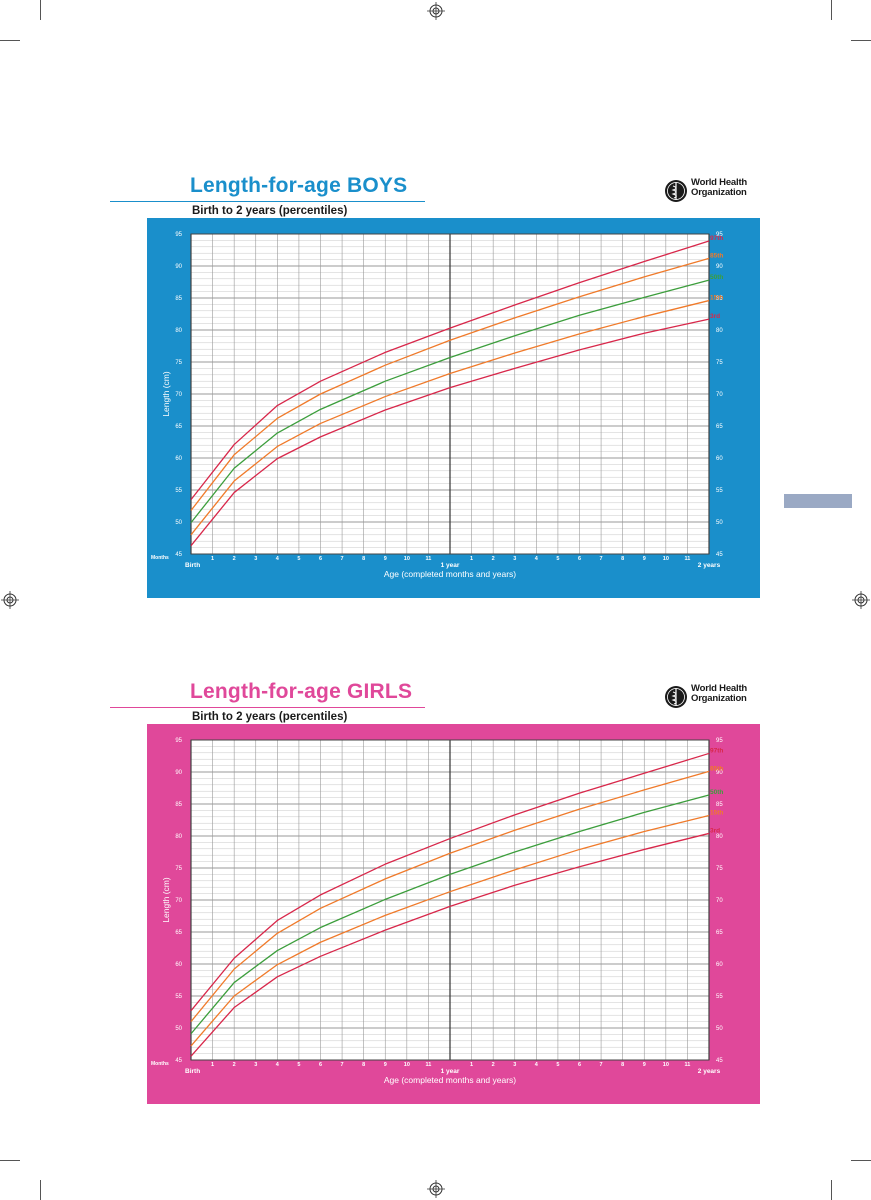 The width and height of the screenshot is (871, 1200). Describe the element at coordinates (267, 201) in the screenshot. I see `title-rule` at that location.